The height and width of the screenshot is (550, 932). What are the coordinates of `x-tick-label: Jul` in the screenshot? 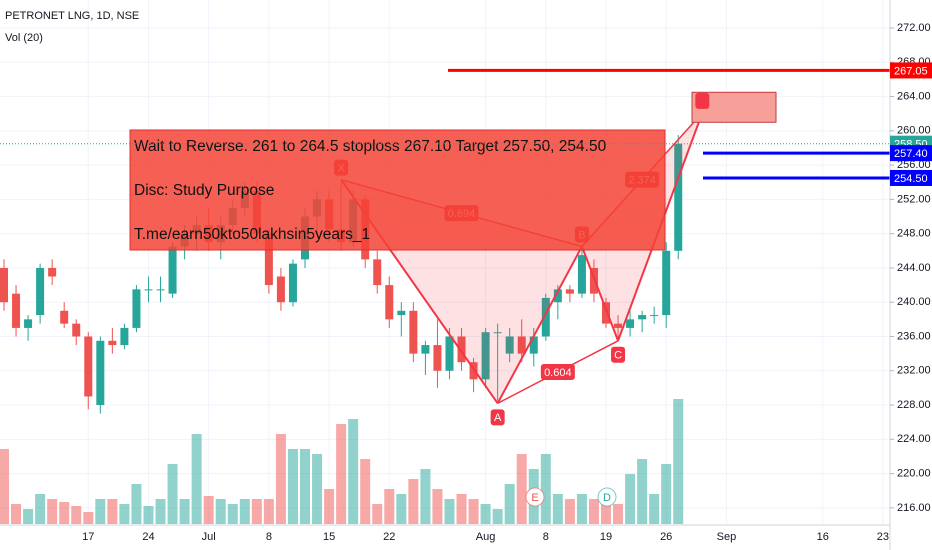 It's located at (209, 537).